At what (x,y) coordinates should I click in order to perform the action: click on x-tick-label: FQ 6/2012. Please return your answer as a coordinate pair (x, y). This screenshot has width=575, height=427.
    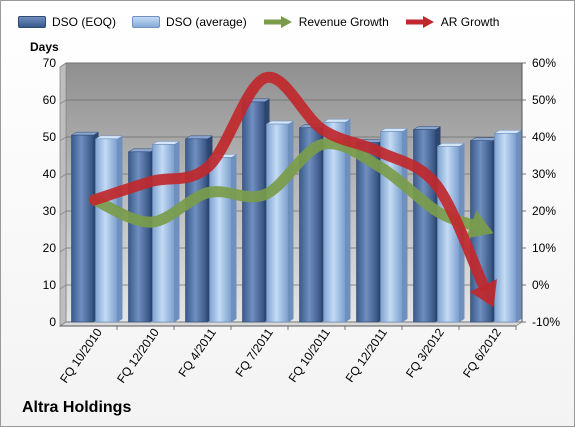
    Looking at the image, I should click on (482, 352).